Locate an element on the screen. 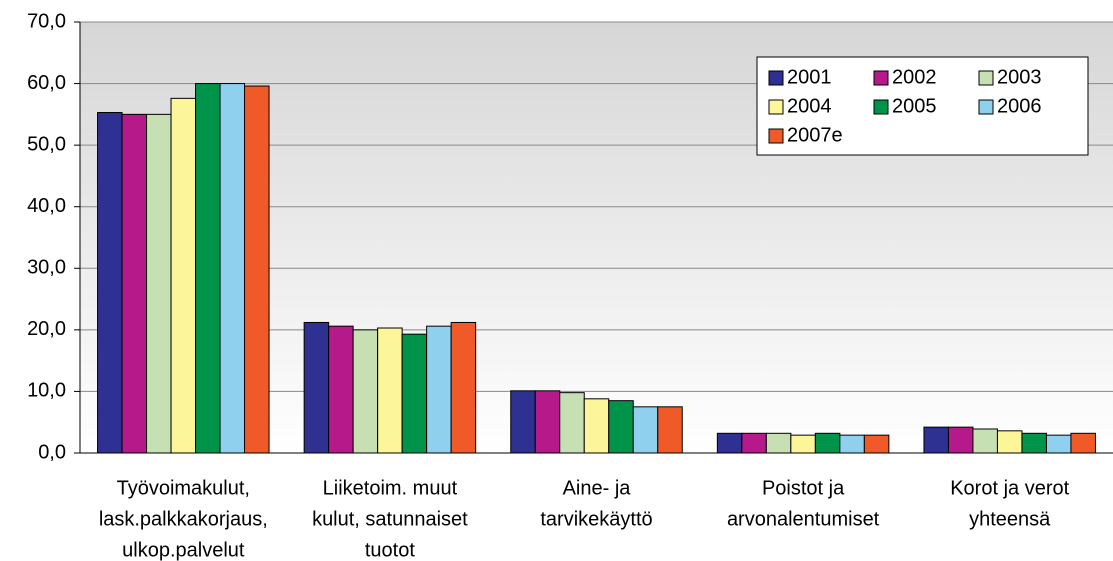  legend-box is located at coordinates (922, 106).